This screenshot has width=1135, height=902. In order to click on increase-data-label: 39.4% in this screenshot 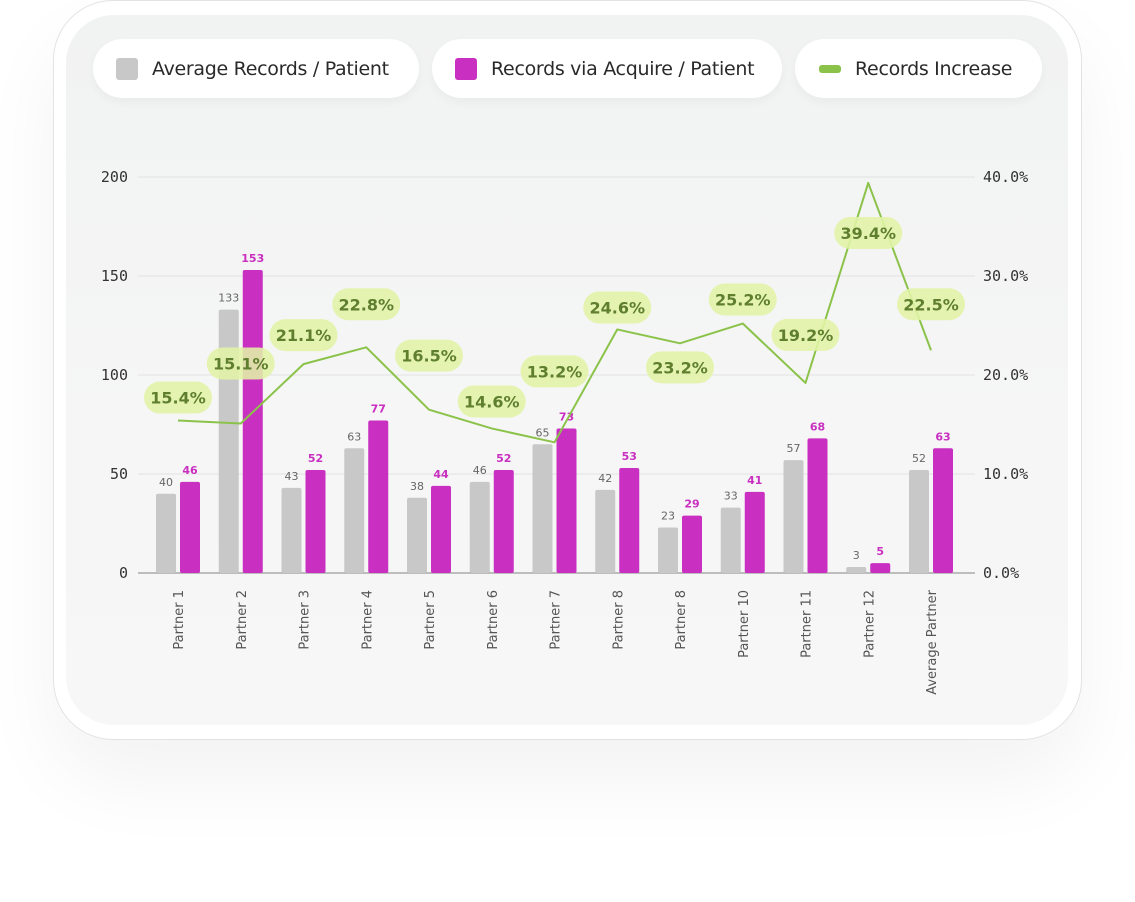, I will do `click(868, 232)`.